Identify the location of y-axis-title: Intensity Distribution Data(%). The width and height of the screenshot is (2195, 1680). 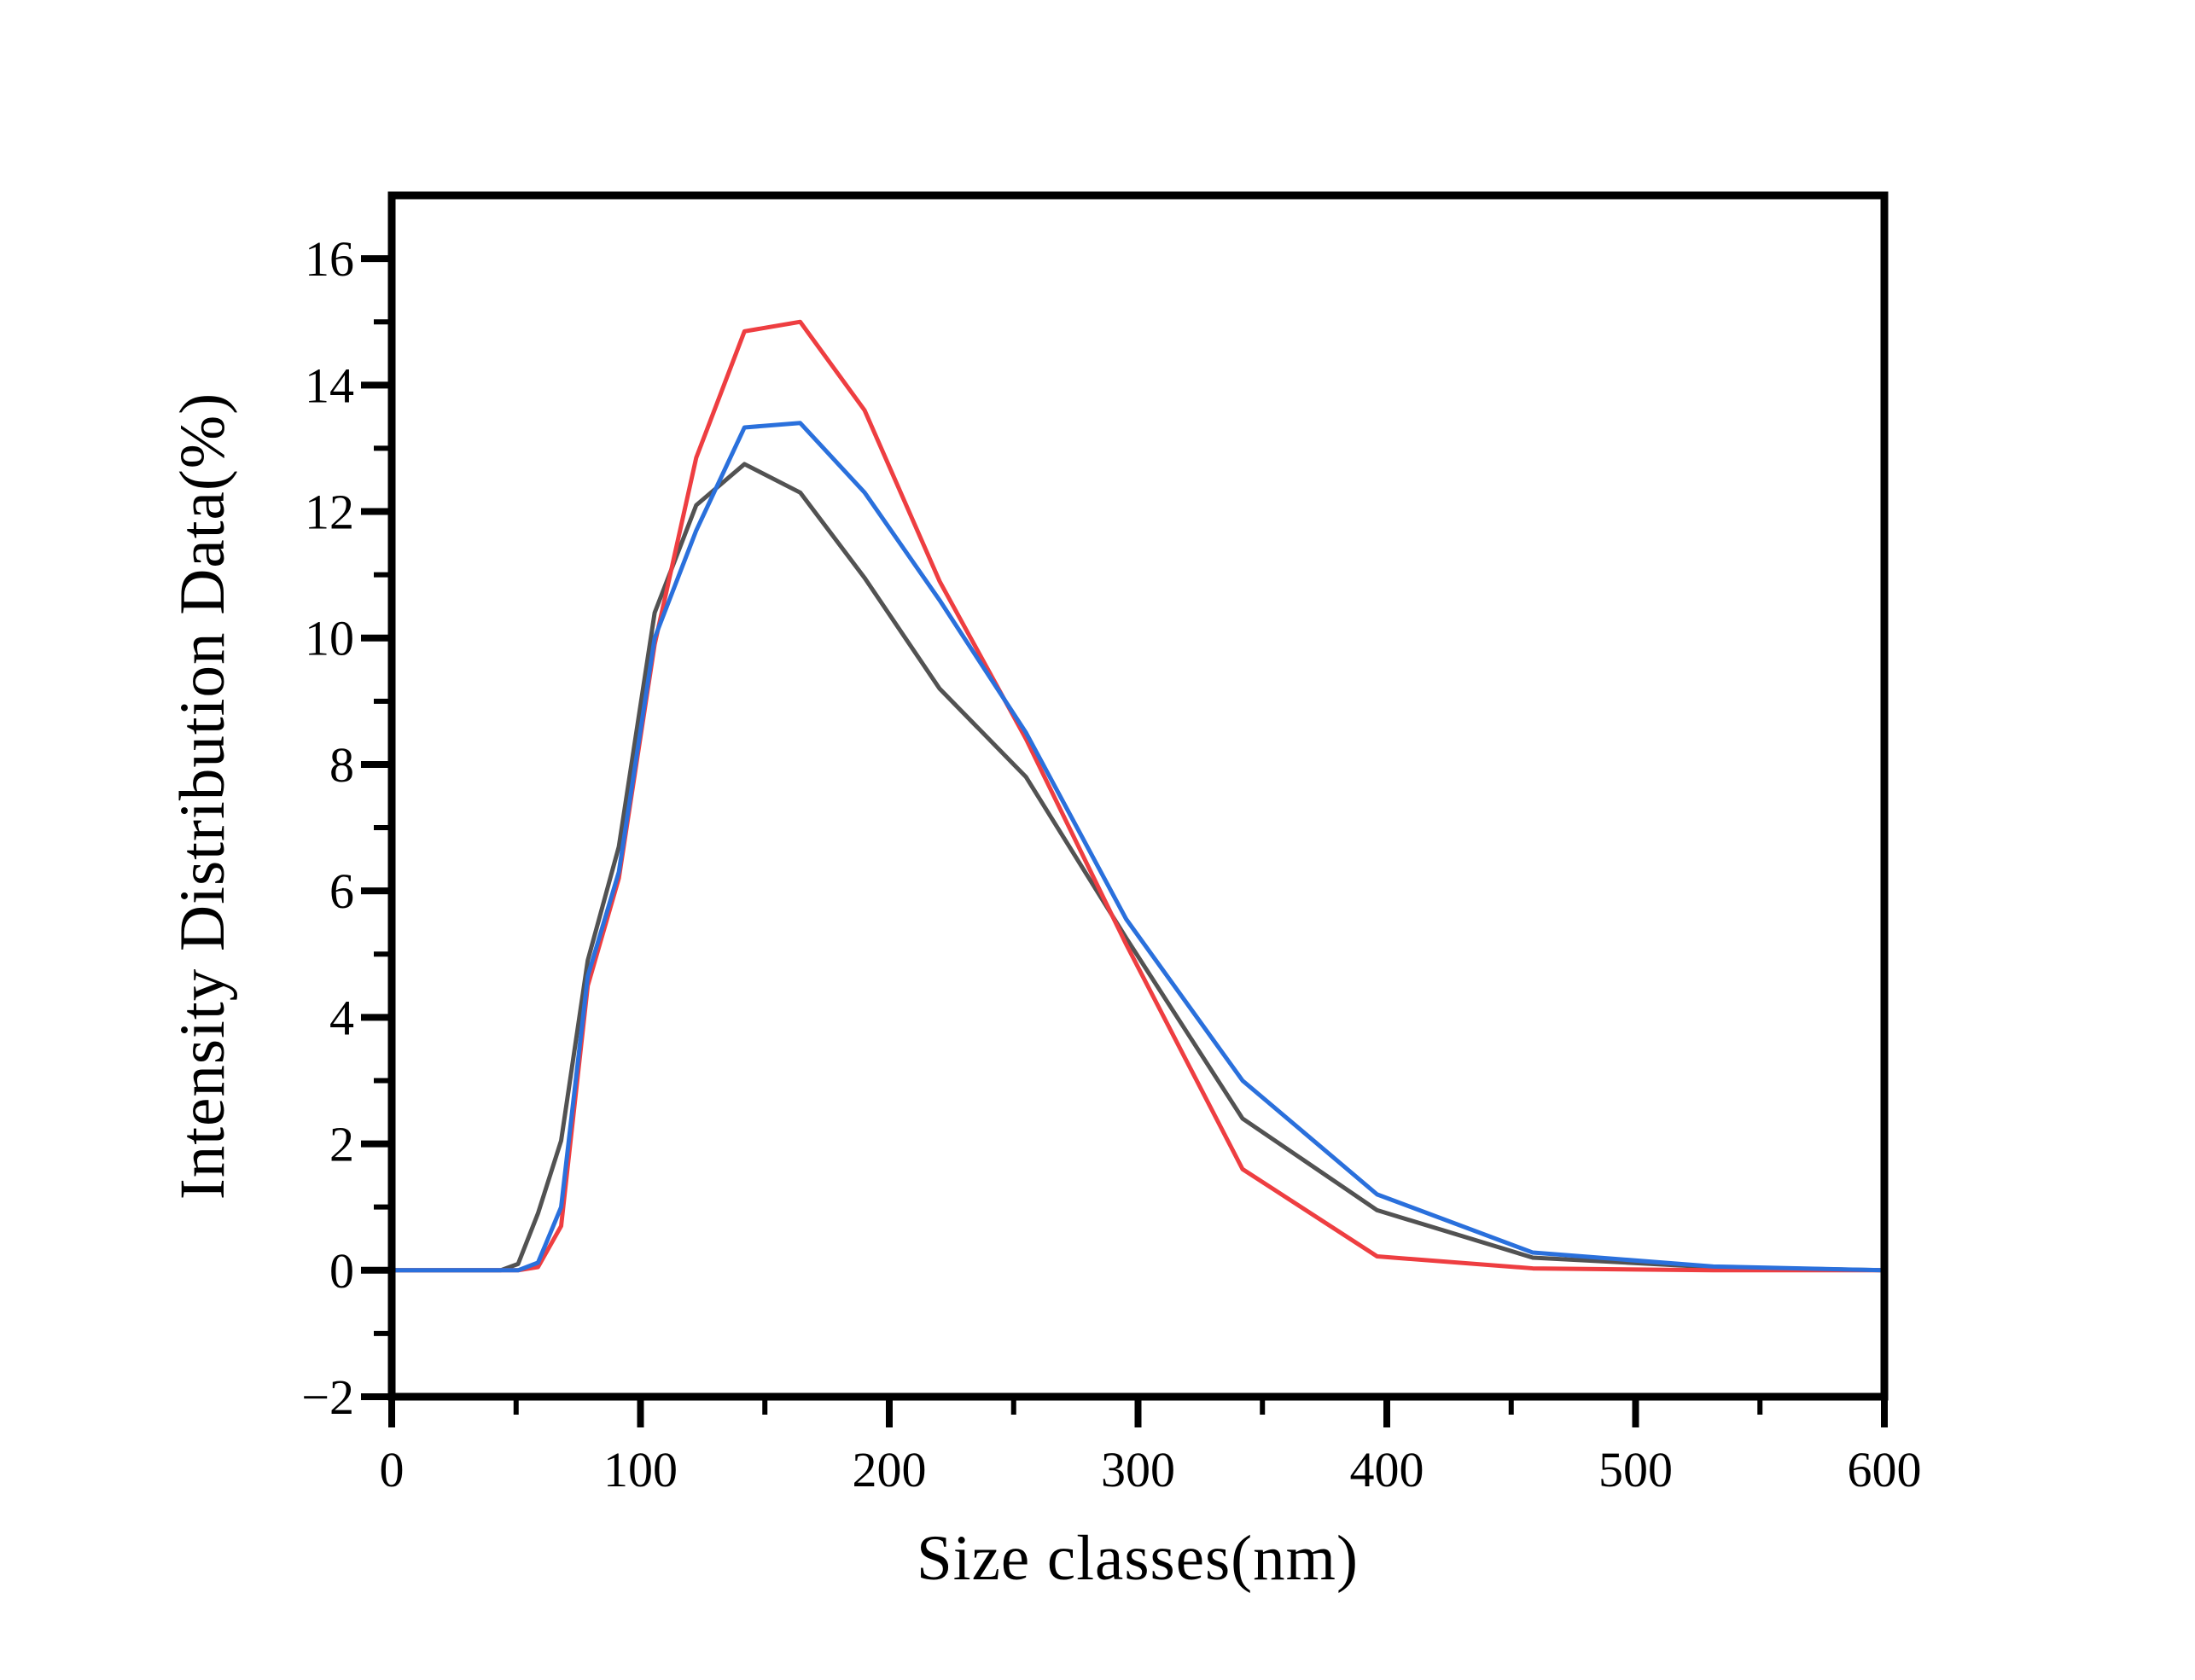
(202, 796).